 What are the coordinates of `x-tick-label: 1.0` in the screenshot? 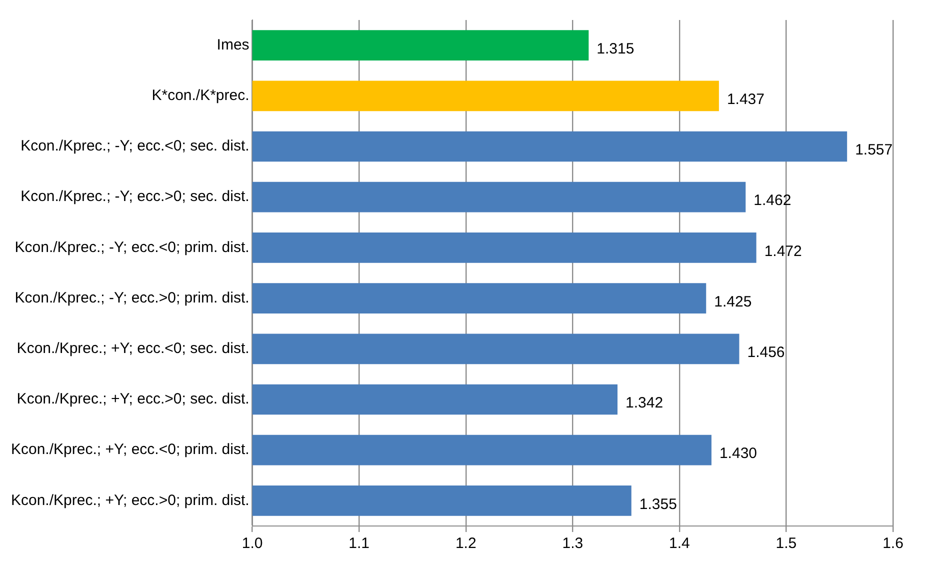 It's located at (252, 543).